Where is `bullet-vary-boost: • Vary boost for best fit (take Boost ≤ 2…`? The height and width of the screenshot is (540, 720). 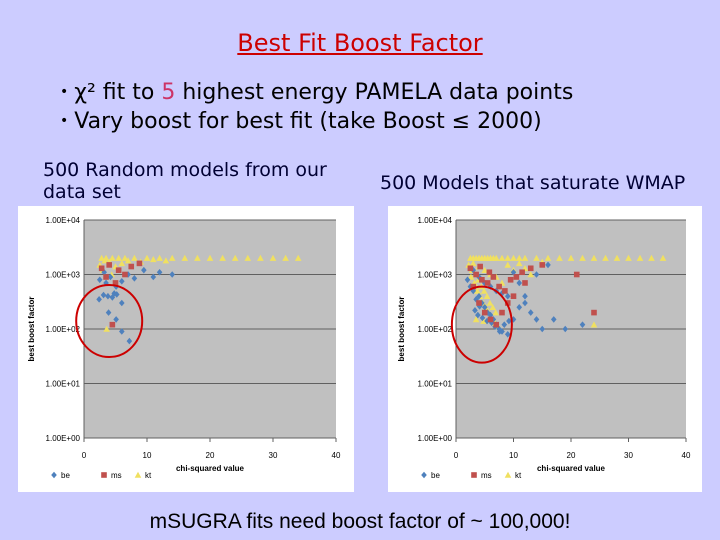
bullet-vary-boost: • Vary boost for best fit (take Boost ≤ 2… is located at coordinates (316, 121).